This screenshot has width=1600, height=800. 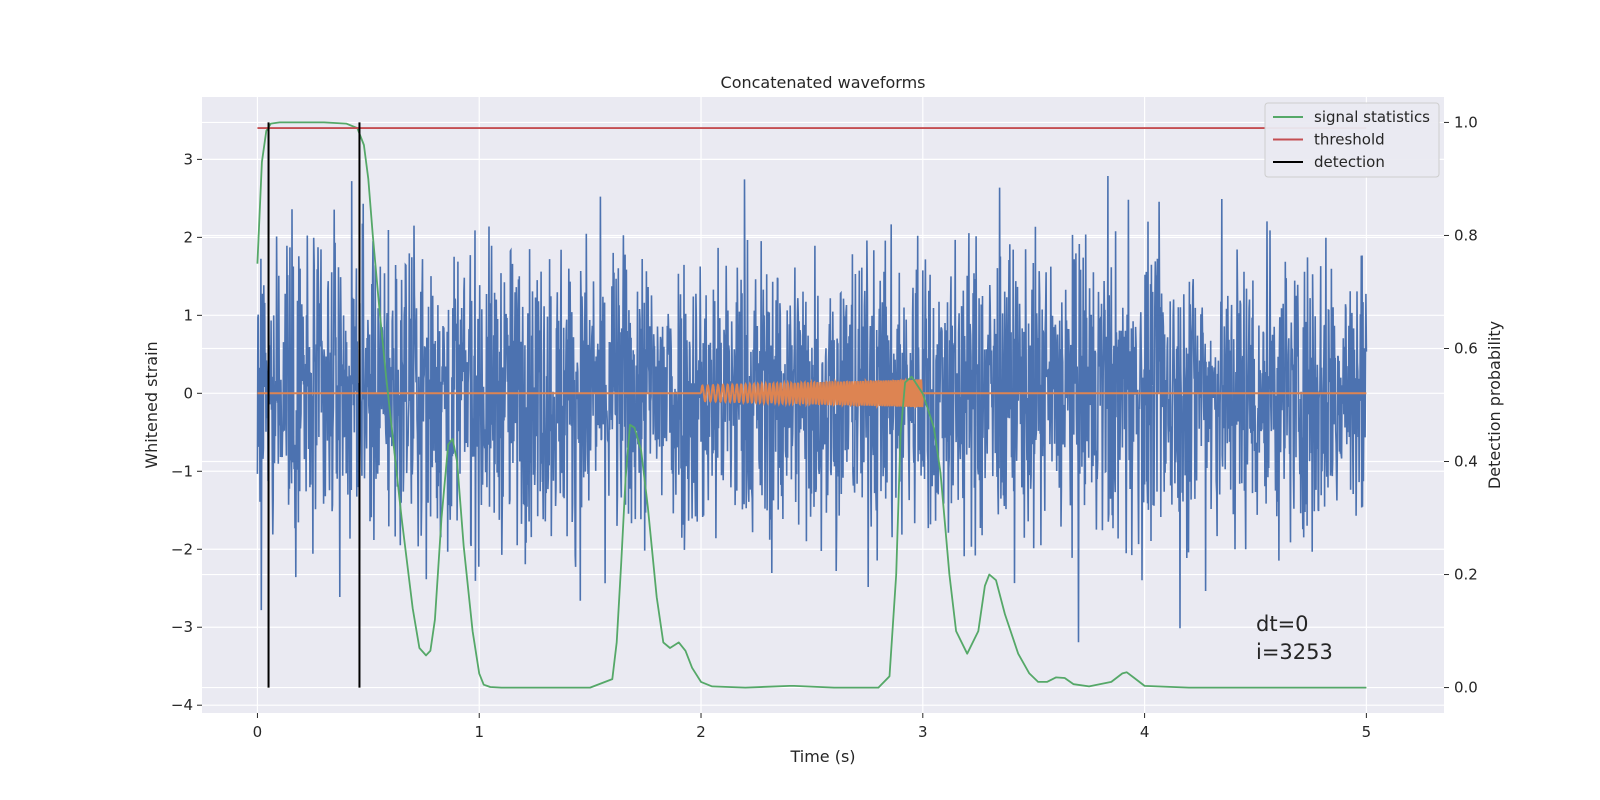 I want to click on y-right-tick-label: 0.4, so click(x=1466, y=462).